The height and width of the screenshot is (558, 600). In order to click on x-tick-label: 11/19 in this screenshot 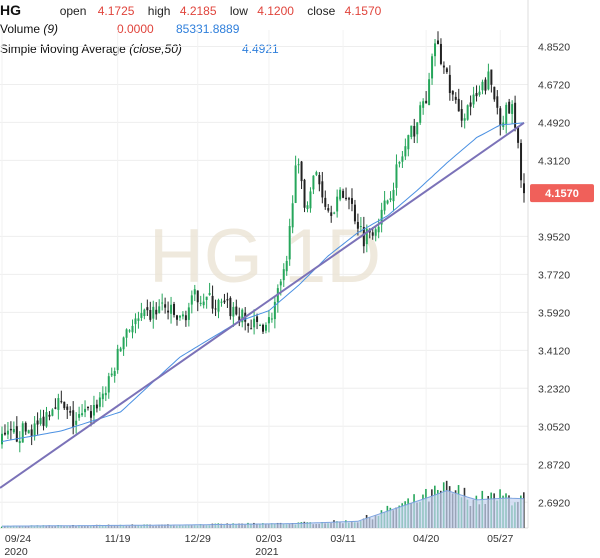, I will do `click(118, 539)`.